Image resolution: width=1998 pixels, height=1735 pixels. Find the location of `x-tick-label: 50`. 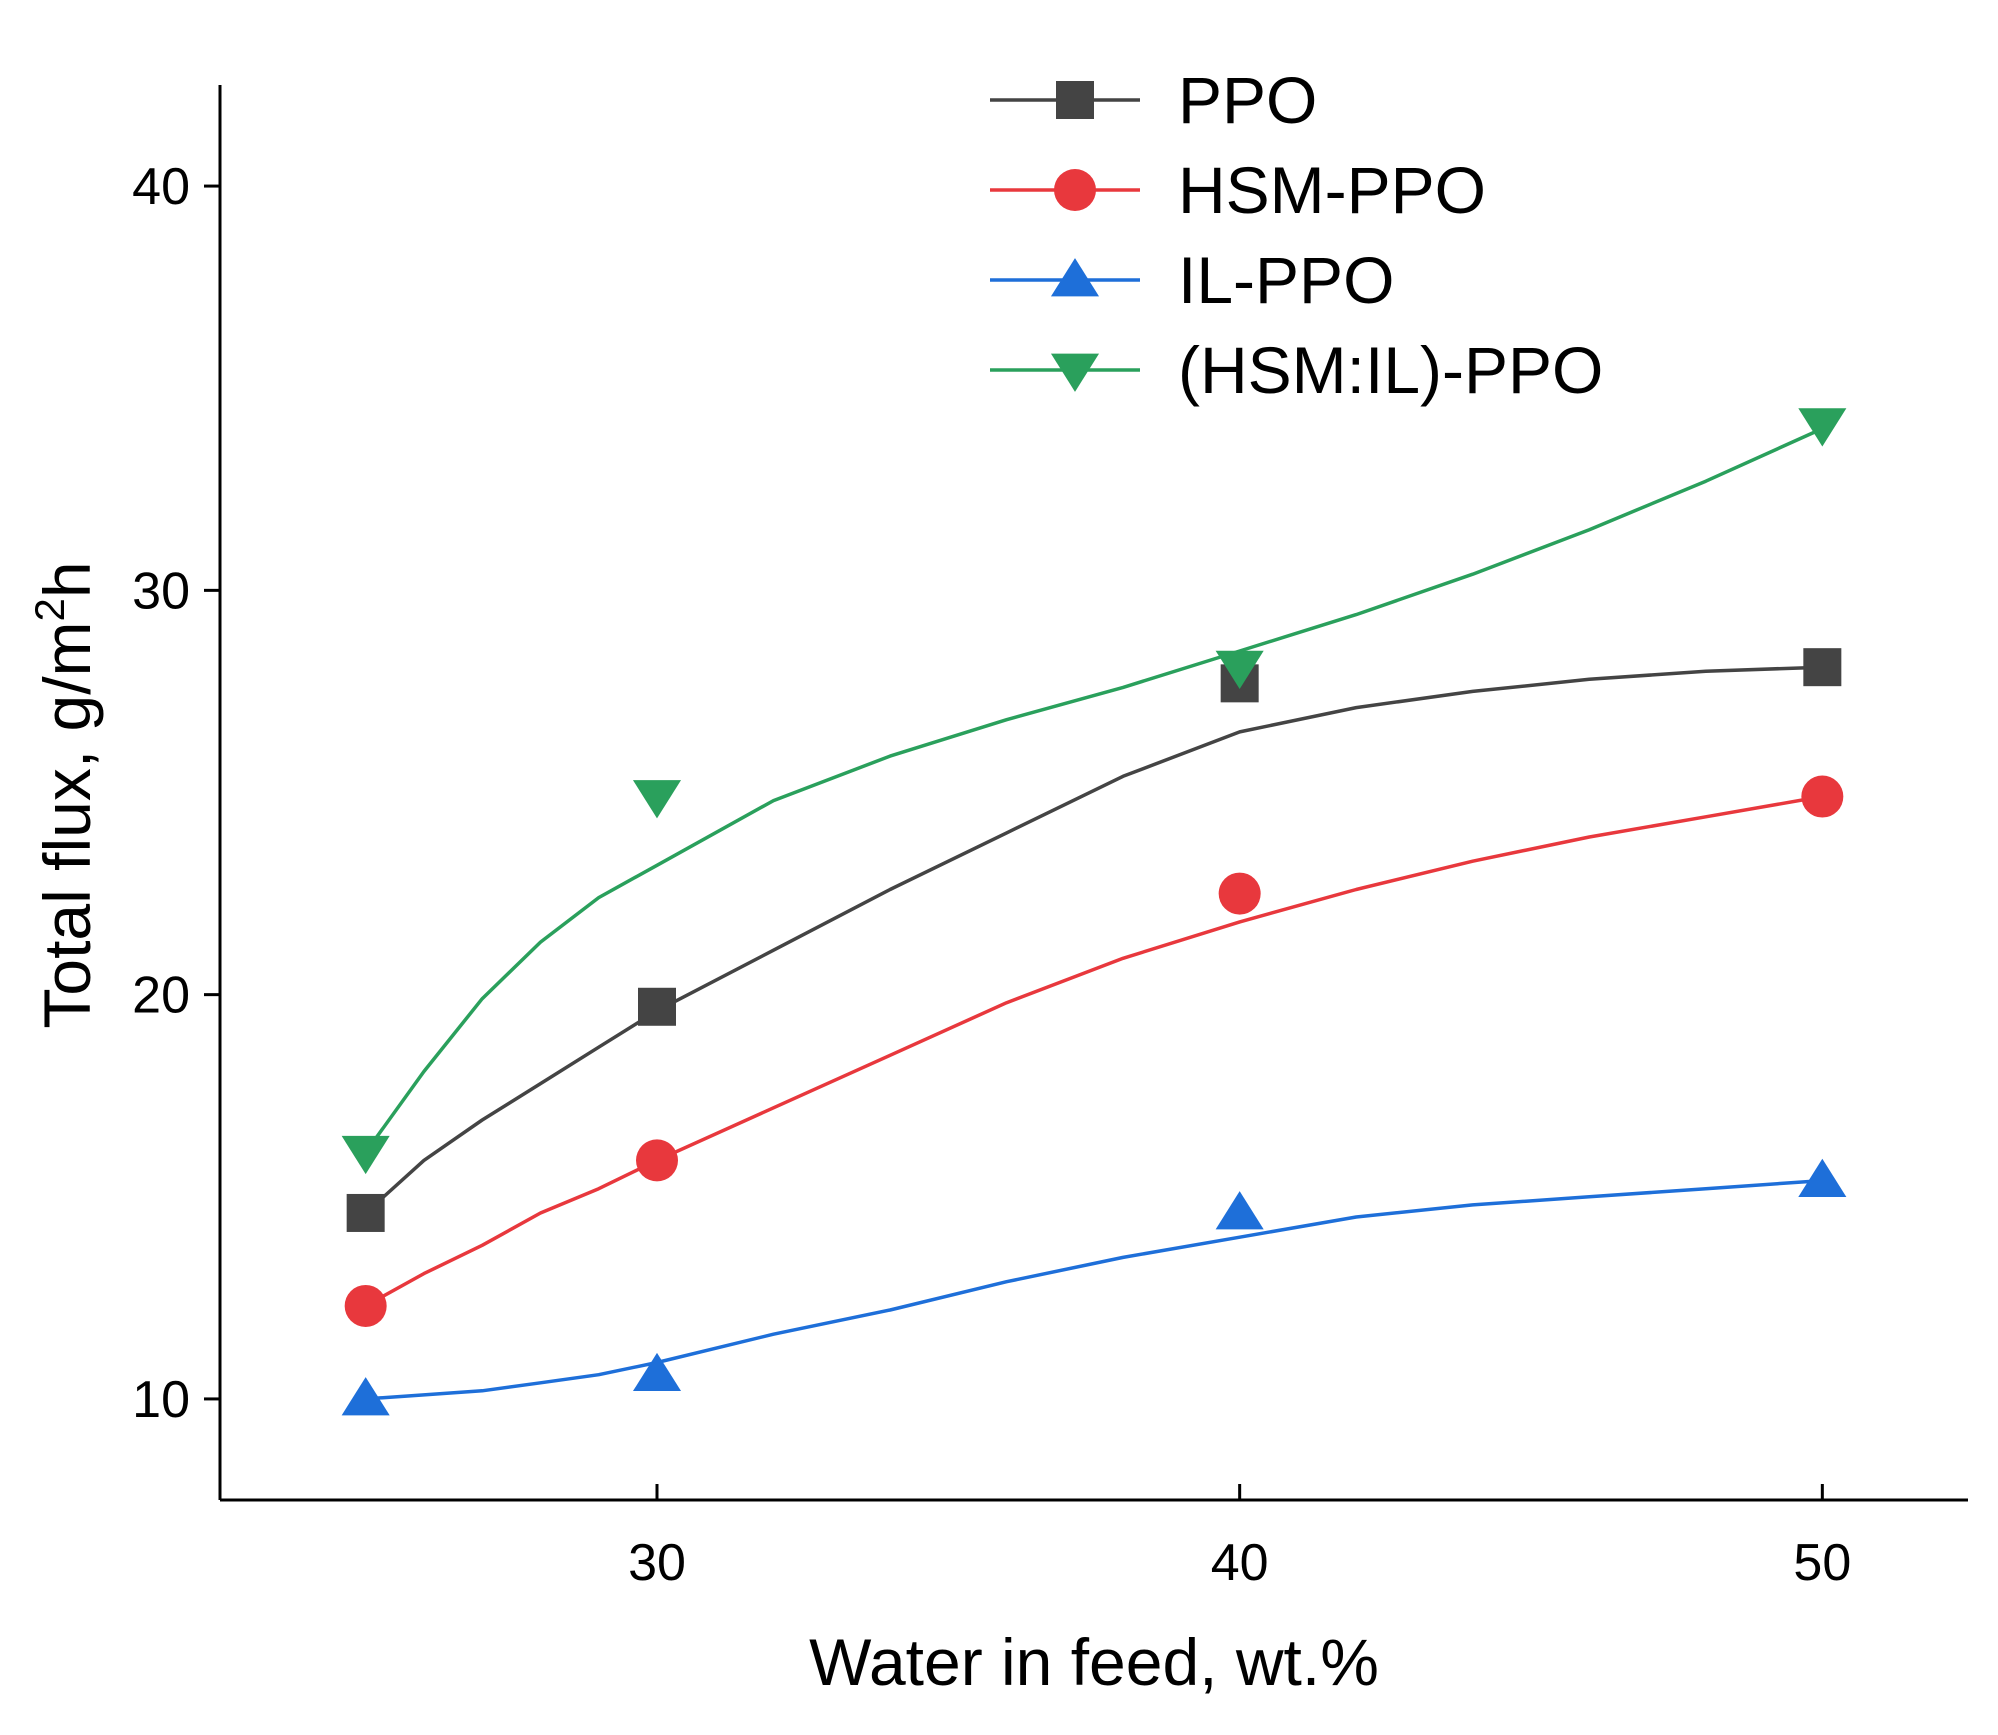

x-tick-label: 50 is located at coordinates (1822, 1563).